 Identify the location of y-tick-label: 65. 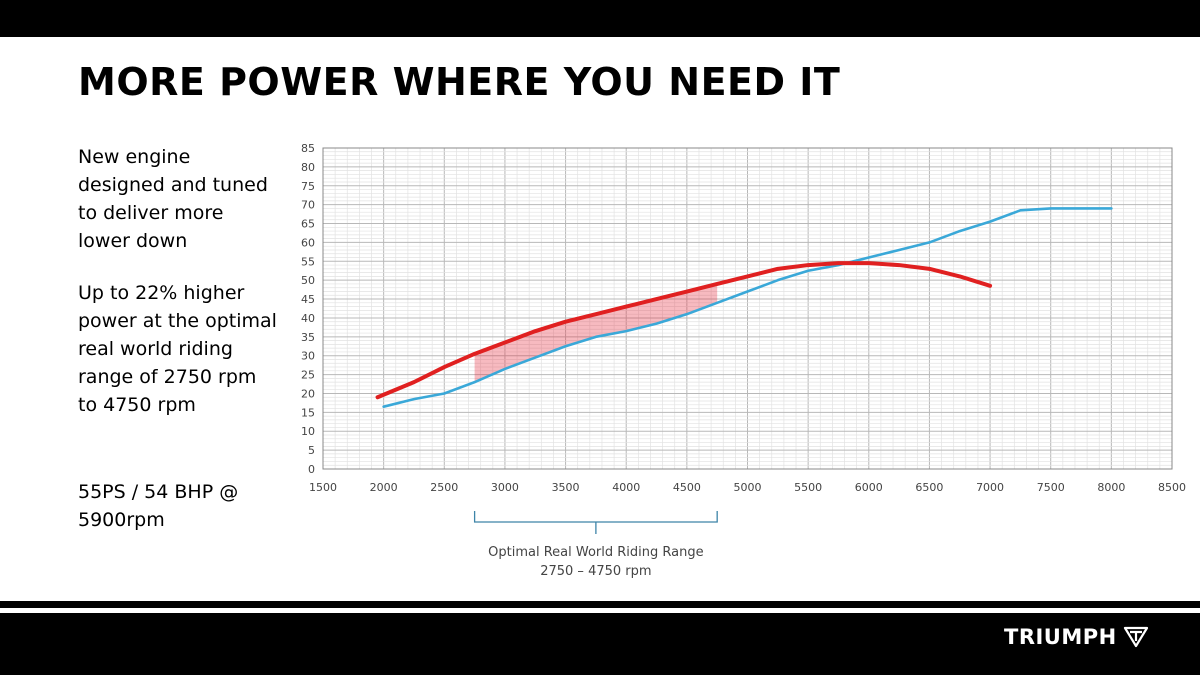
(308, 224).